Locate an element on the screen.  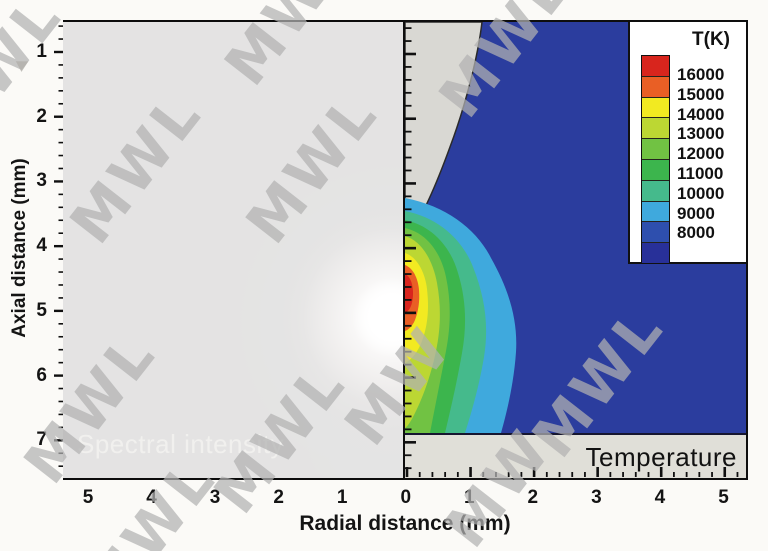
legend-label: 15000 is located at coordinates (701, 94).